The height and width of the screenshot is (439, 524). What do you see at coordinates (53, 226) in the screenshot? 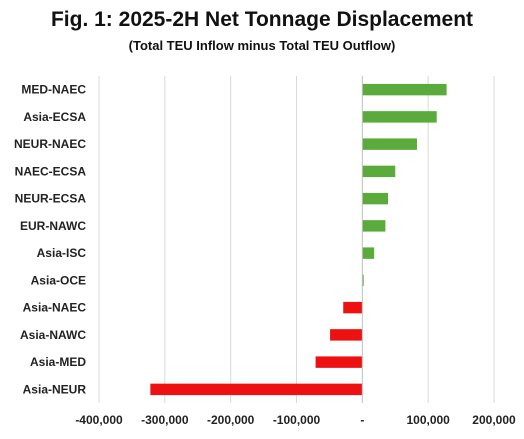
I see `category-label: EUR-NAWC` at bounding box center [53, 226].